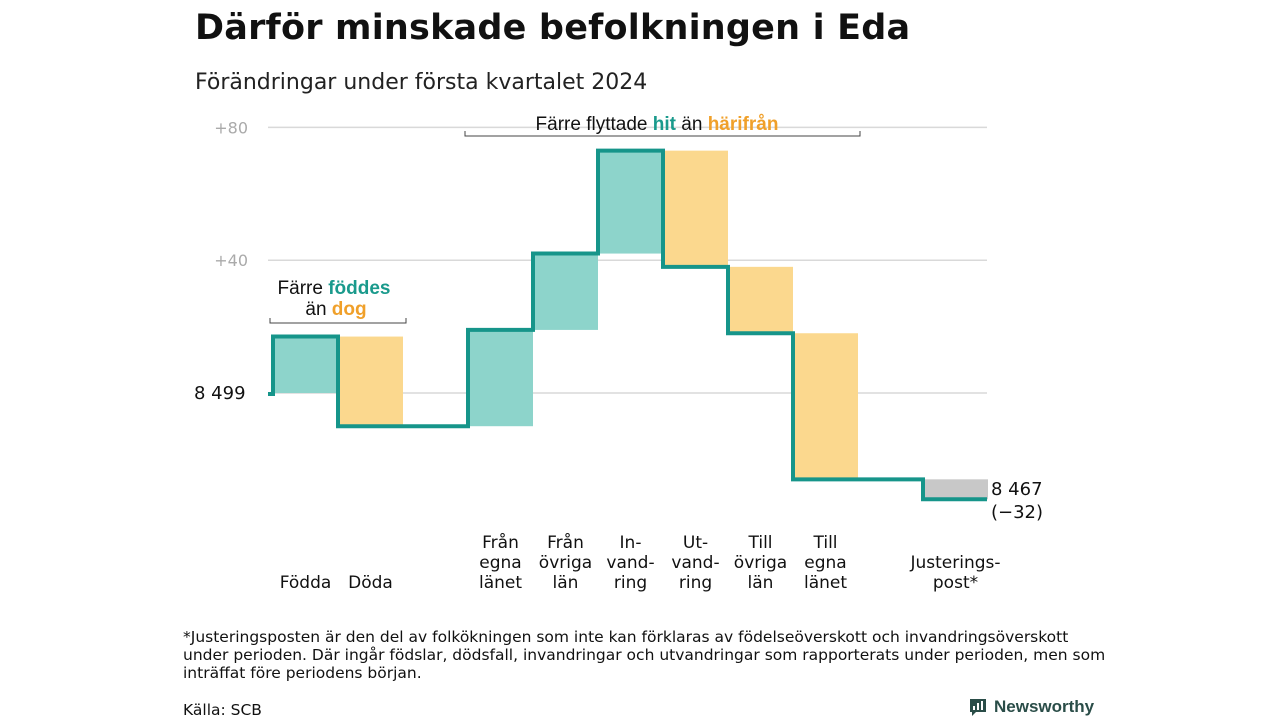 Image resolution: width=1280 pixels, height=720 pixels. Describe the element at coordinates (231, 127) in the screenshot. I see `y-tick-label: +80` at that location.